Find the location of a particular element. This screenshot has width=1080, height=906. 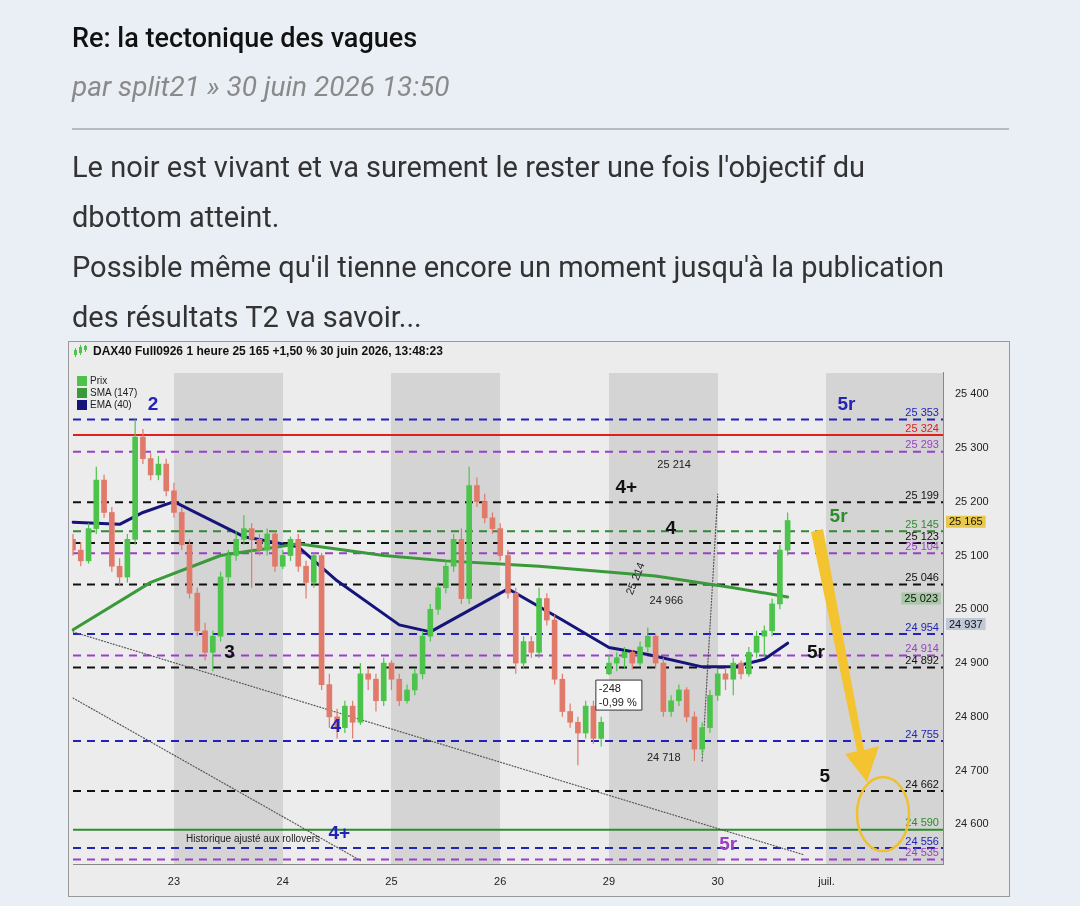

legend-label: SMA (147) is located at coordinates (114, 392).